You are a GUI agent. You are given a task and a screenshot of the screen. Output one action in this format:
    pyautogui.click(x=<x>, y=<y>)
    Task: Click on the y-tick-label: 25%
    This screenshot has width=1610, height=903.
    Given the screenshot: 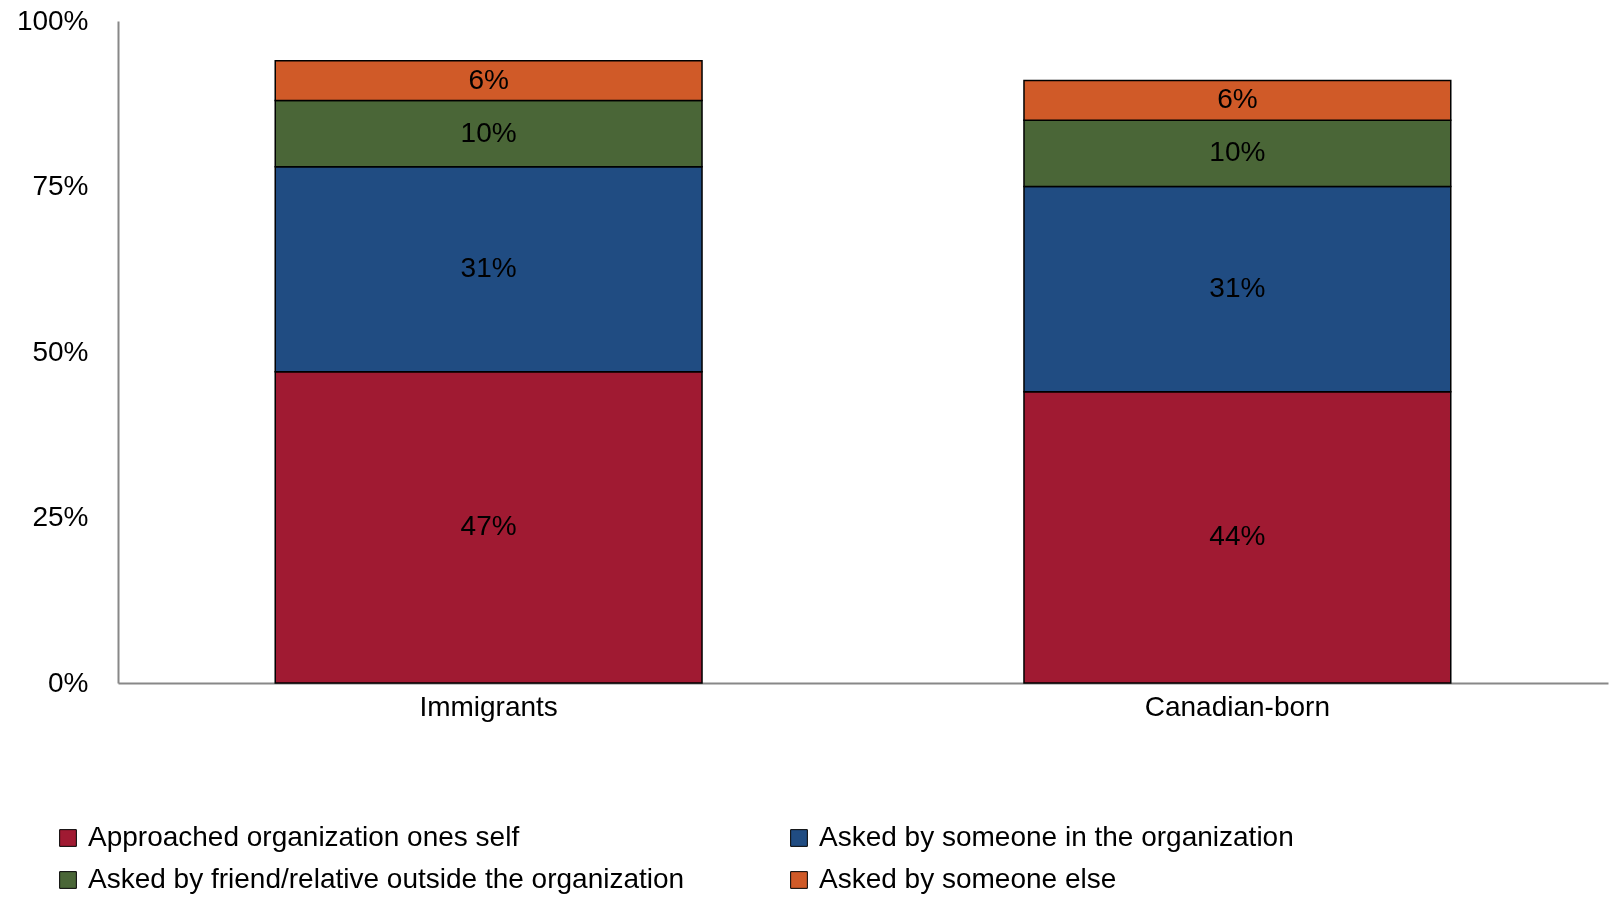 What is the action you would take?
    pyautogui.click(x=60, y=516)
    